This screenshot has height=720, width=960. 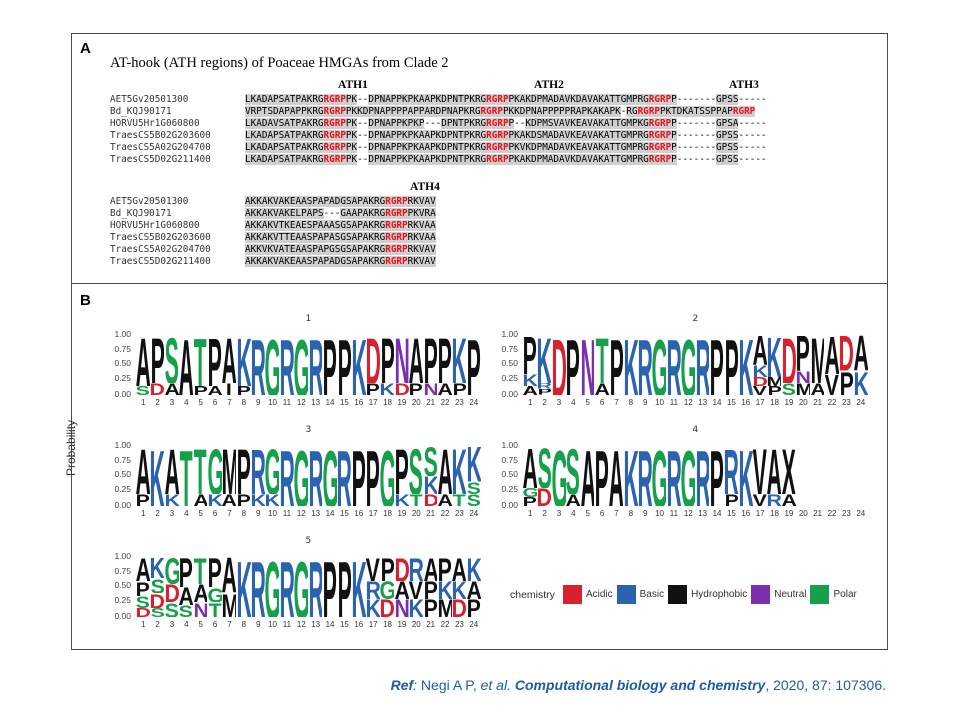 What do you see at coordinates (330, 624) in the screenshot?
I see `x-tick: 14` at bounding box center [330, 624].